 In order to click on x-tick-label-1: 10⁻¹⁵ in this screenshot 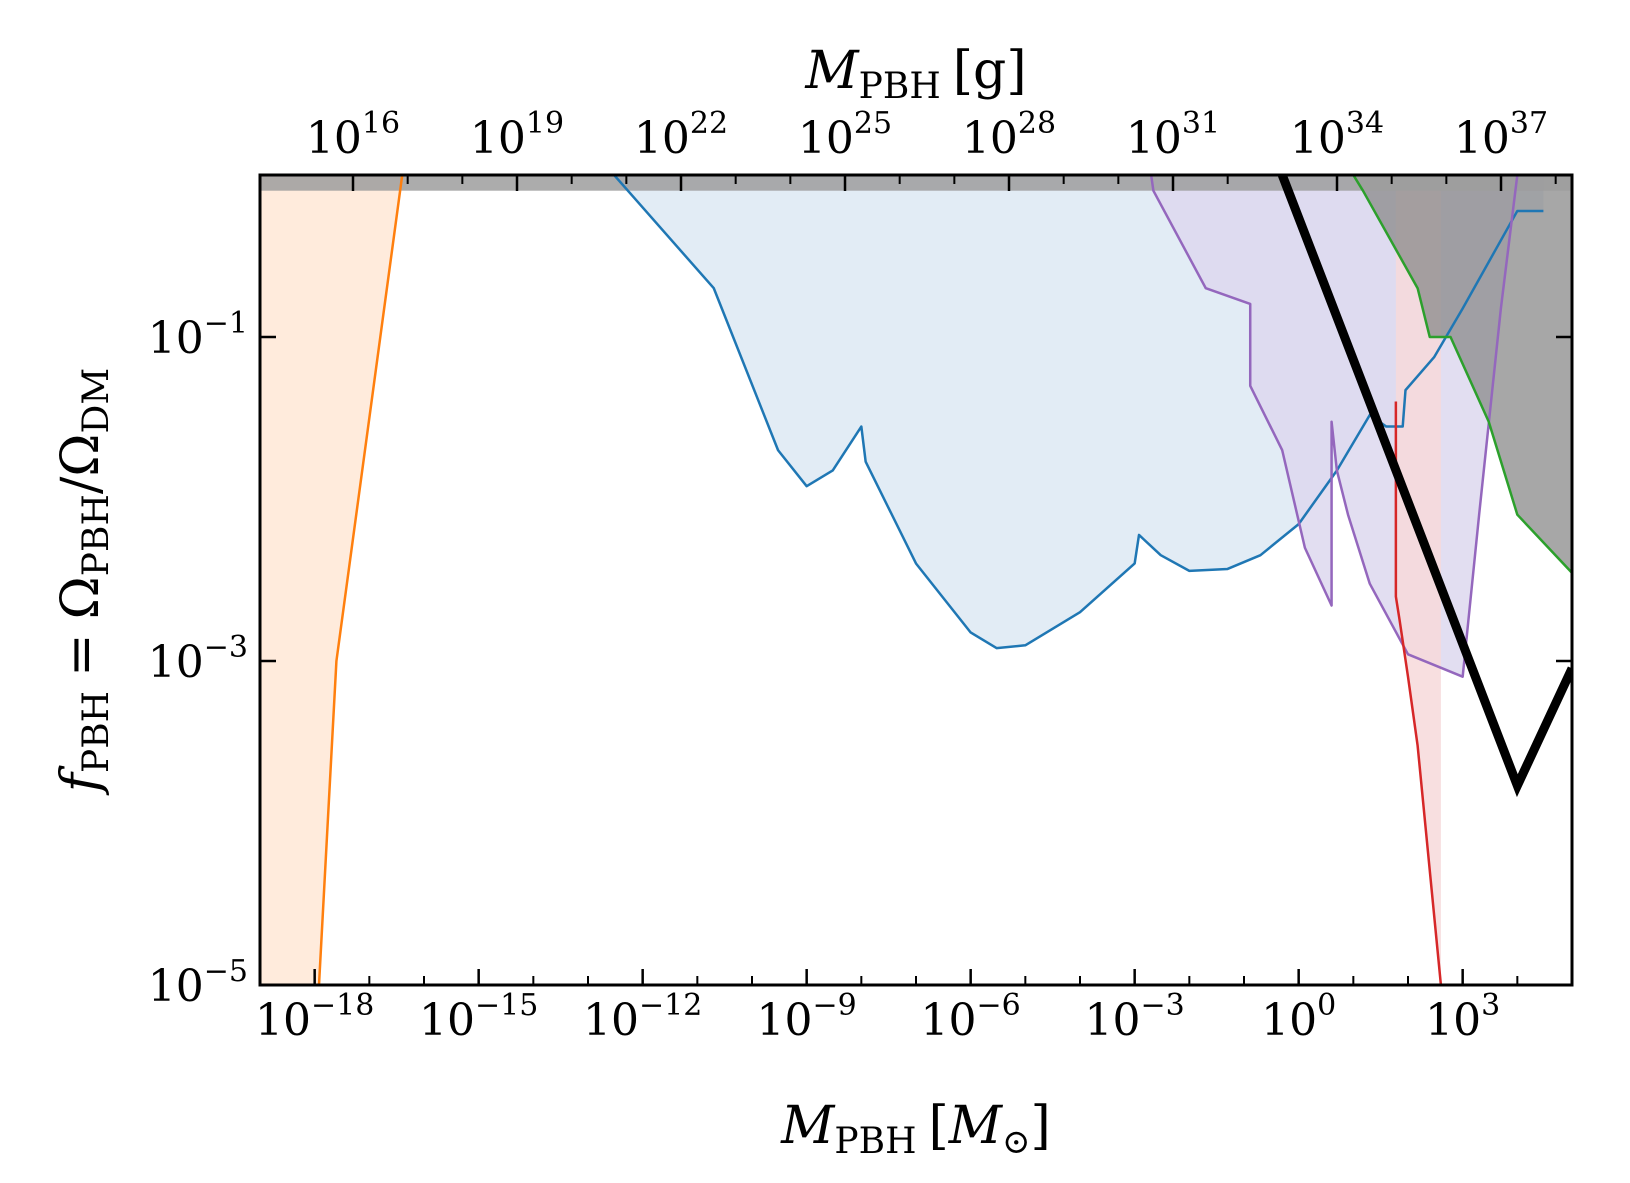, I will do `click(478, 1017)`.